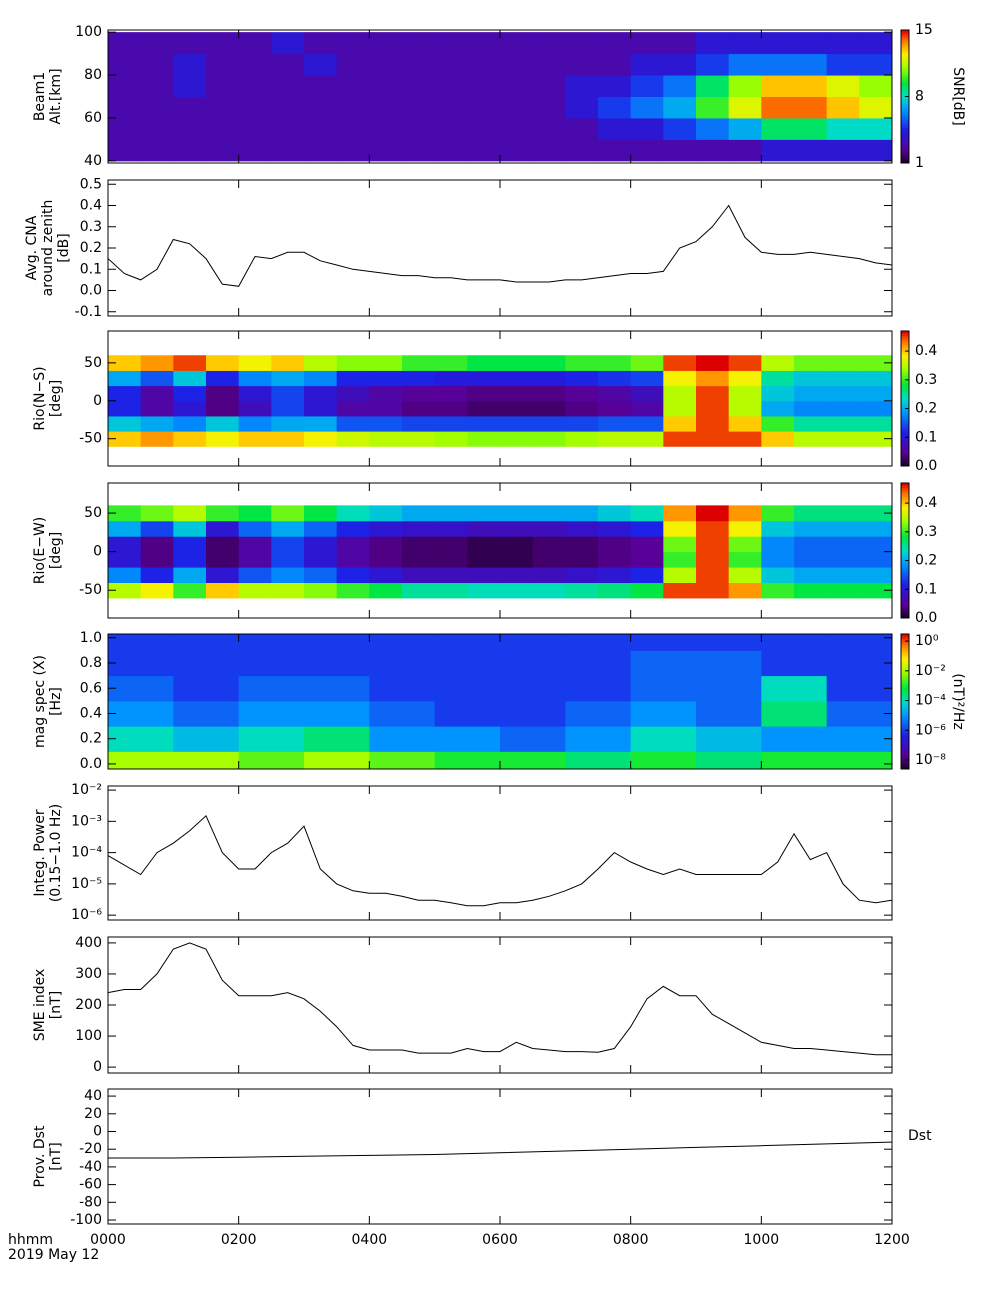  Describe the element at coordinates (500, 1240) in the screenshot. I see `x-tick-label: 0600` at that location.